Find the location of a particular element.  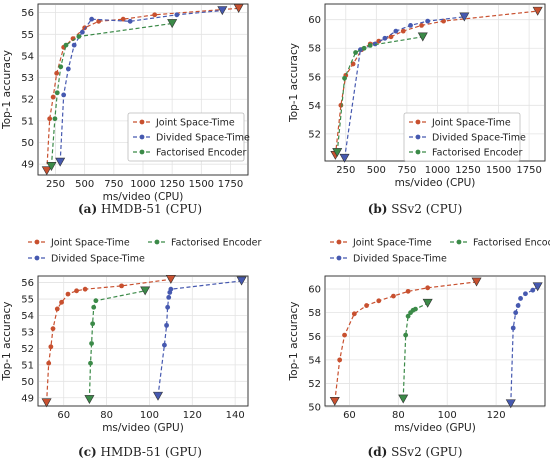

caption-d-text: SSv2 (GPU) is located at coordinates (425, 452).